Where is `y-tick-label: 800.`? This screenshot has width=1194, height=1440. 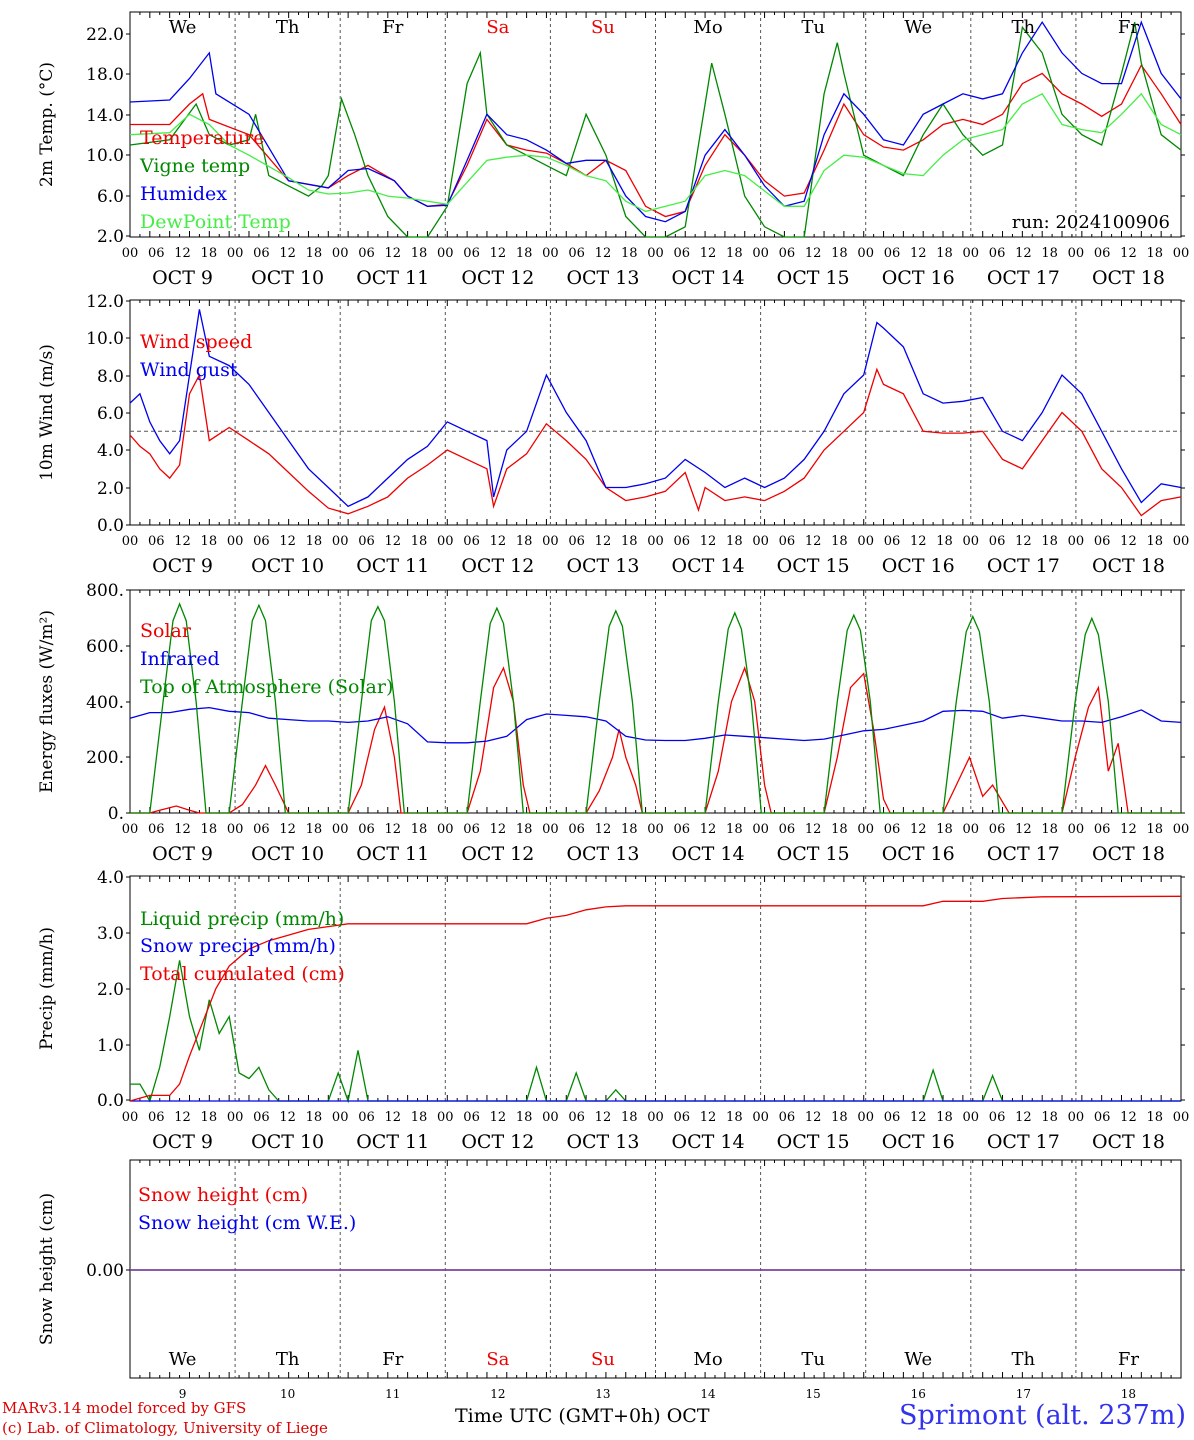 y-tick-label: 800. is located at coordinates (105, 591).